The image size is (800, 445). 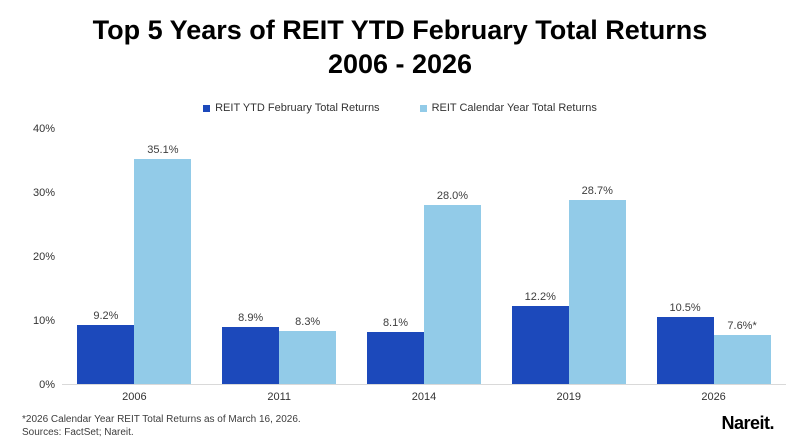 I want to click on bar-slot: 35.1%, so click(x=163, y=264).